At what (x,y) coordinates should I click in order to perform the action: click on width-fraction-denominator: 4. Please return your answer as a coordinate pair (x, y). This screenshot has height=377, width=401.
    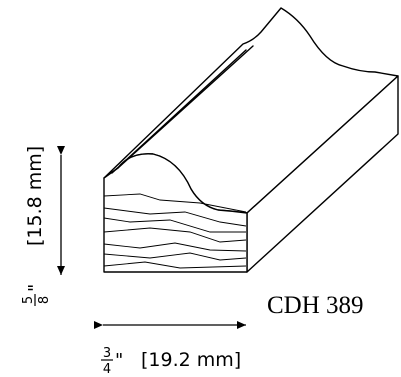
    Looking at the image, I should click on (107, 369).